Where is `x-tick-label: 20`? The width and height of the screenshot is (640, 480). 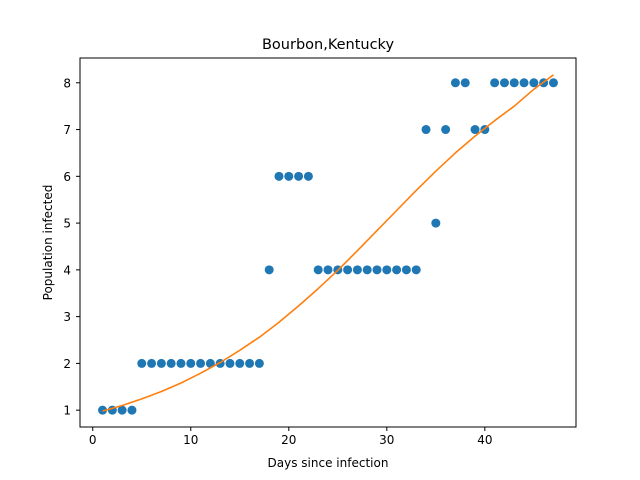 x-tick-label: 20 is located at coordinates (288, 440).